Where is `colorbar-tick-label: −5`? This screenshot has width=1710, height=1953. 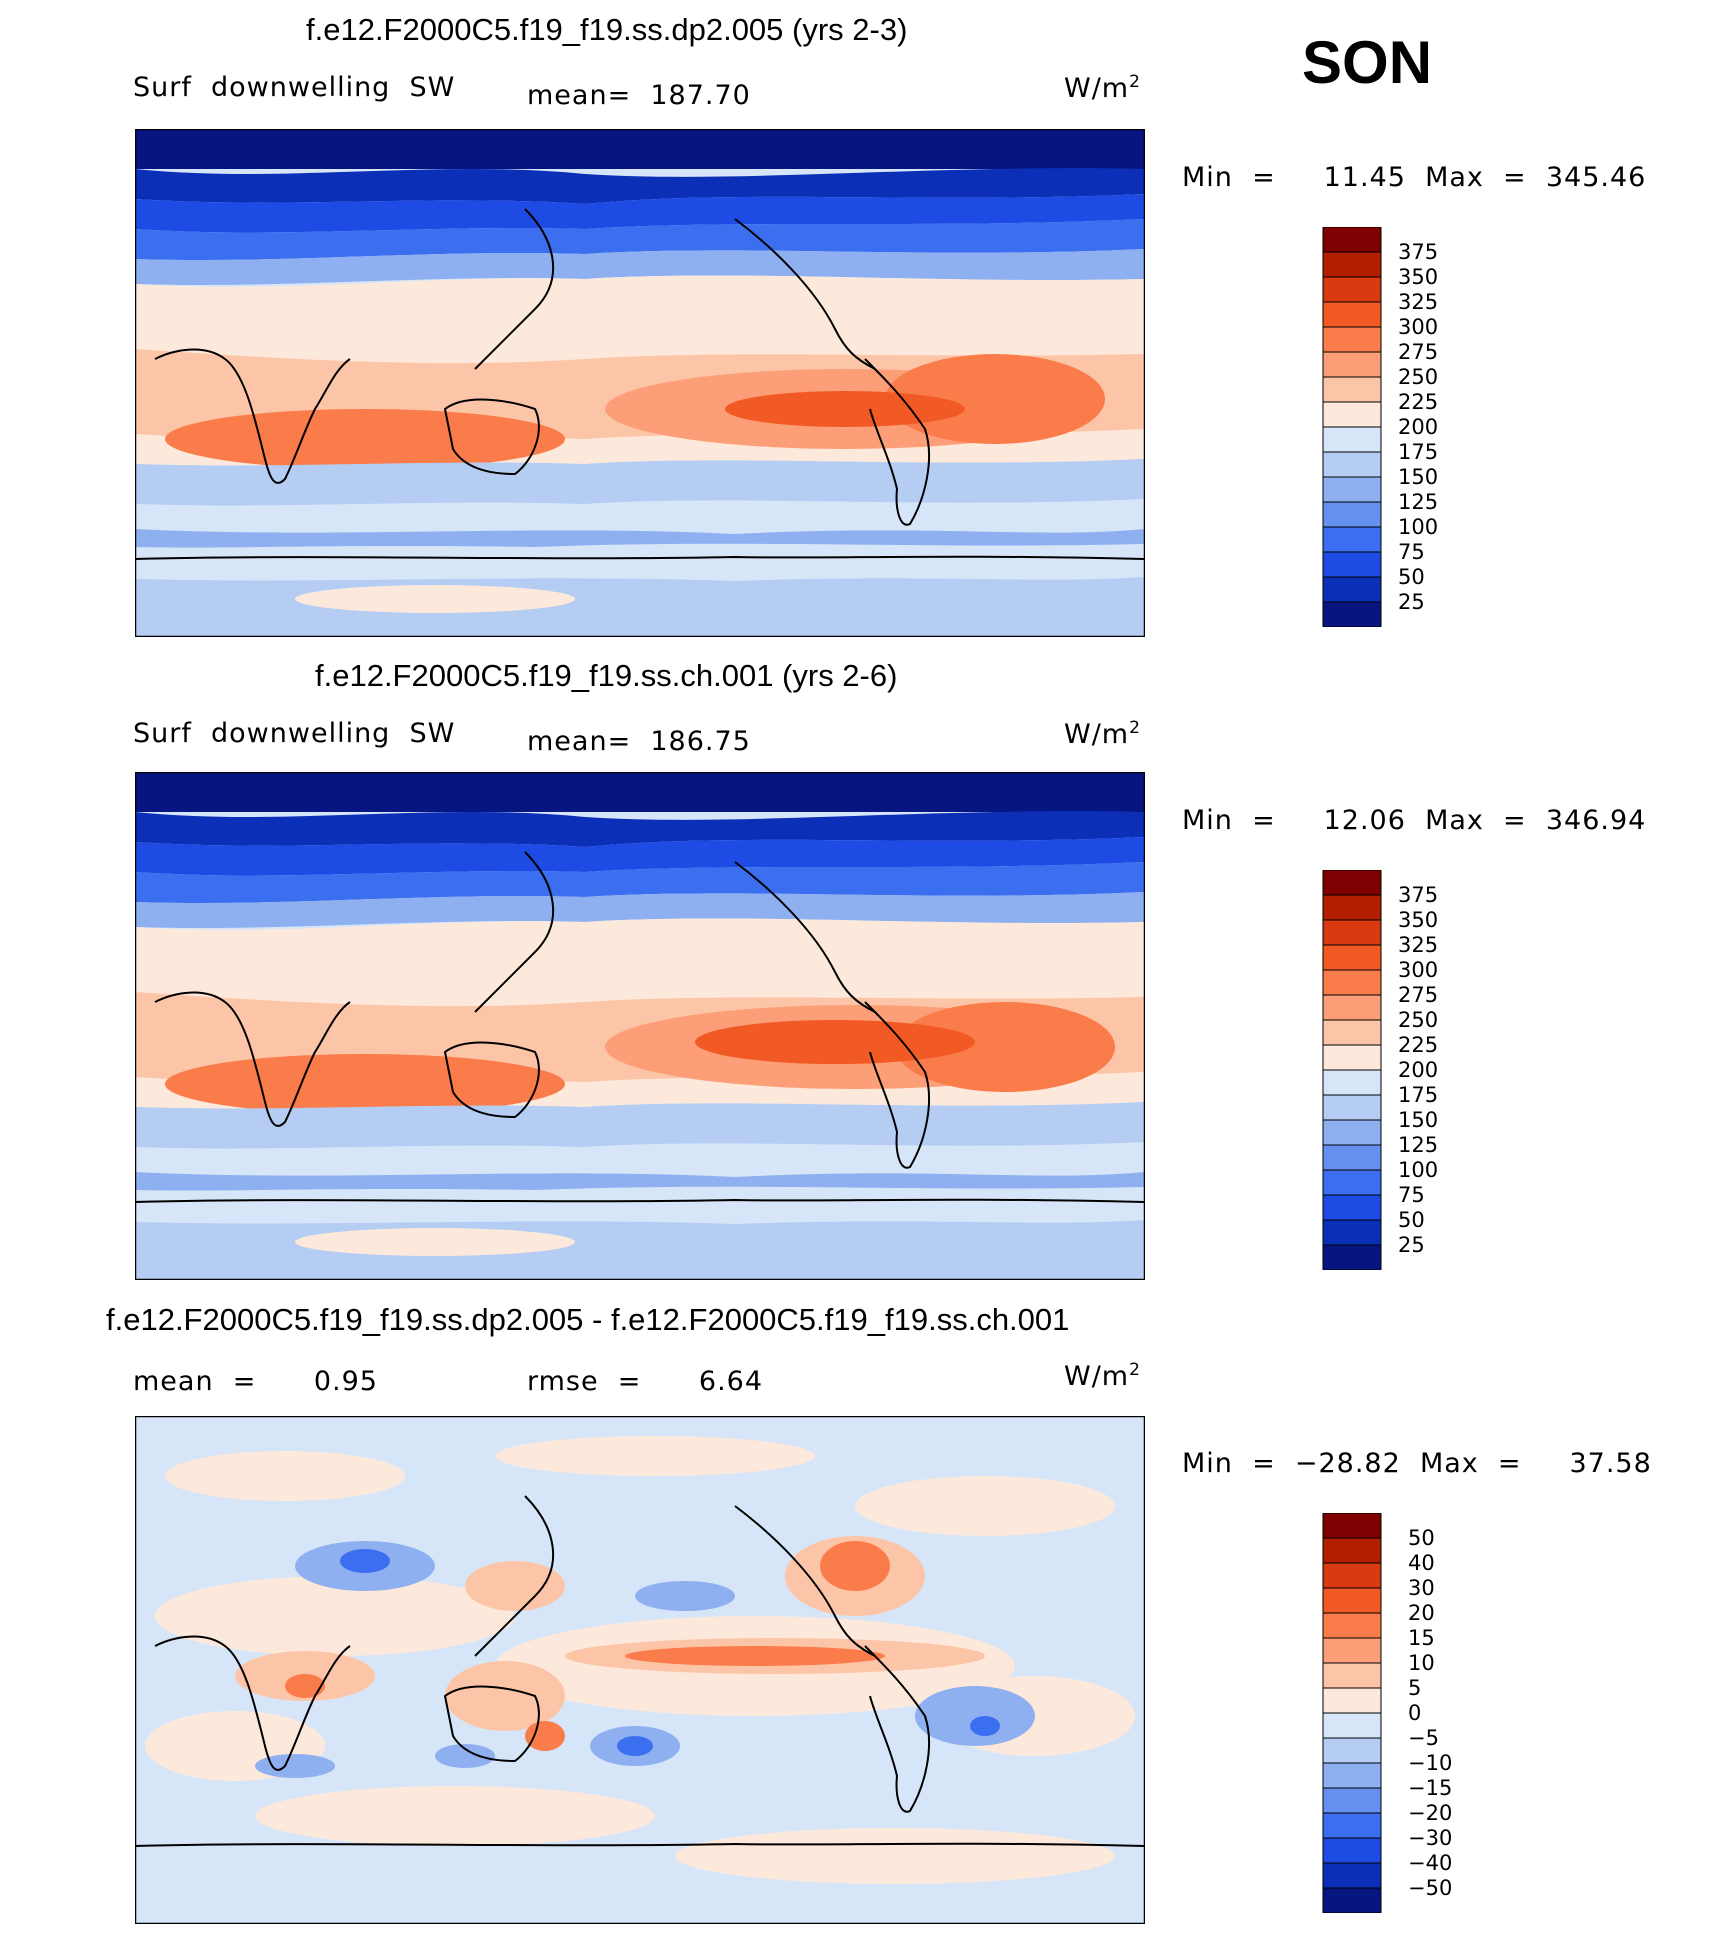 colorbar-tick-label: −5 is located at coordinates (1423, 1738).